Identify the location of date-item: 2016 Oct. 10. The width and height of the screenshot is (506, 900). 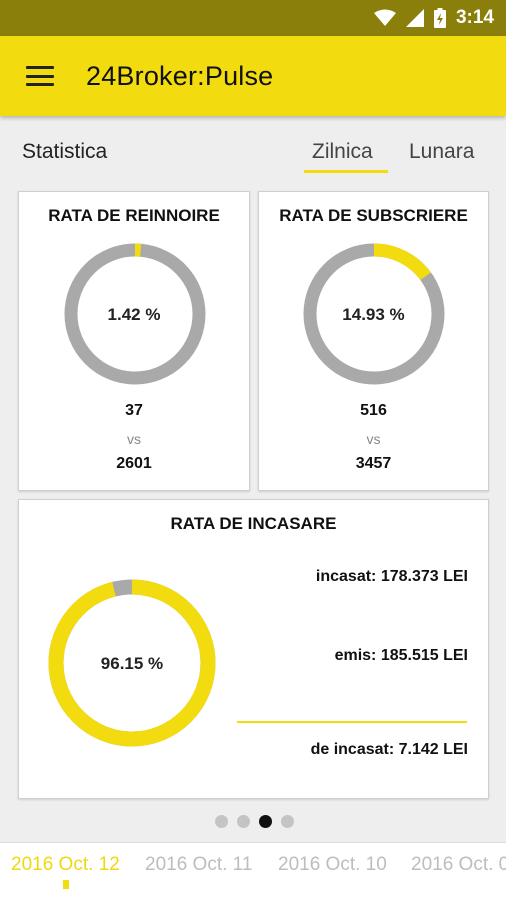
(332, 864).